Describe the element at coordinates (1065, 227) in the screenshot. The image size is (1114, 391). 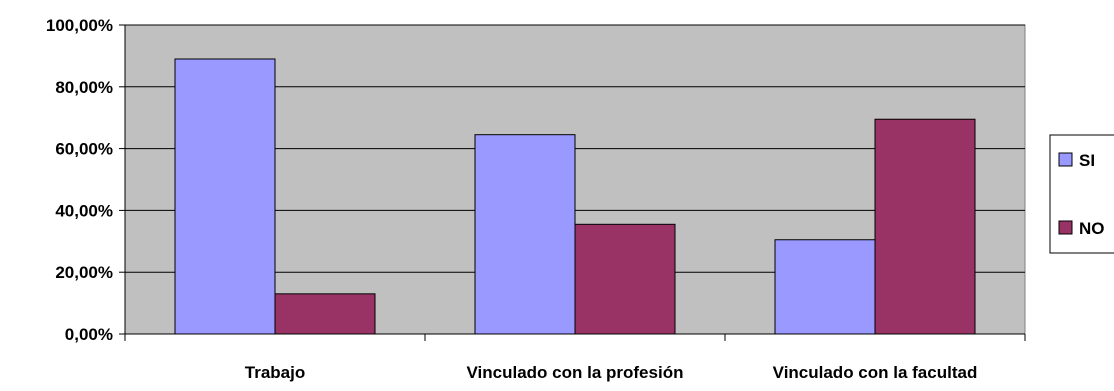
I see `legend-swatch-no` at that location.